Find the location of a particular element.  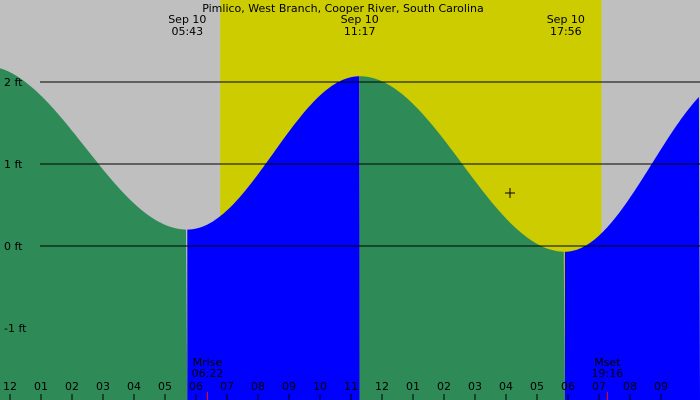

moon-event-time: 06:22 is located at coordinates (208, 373).